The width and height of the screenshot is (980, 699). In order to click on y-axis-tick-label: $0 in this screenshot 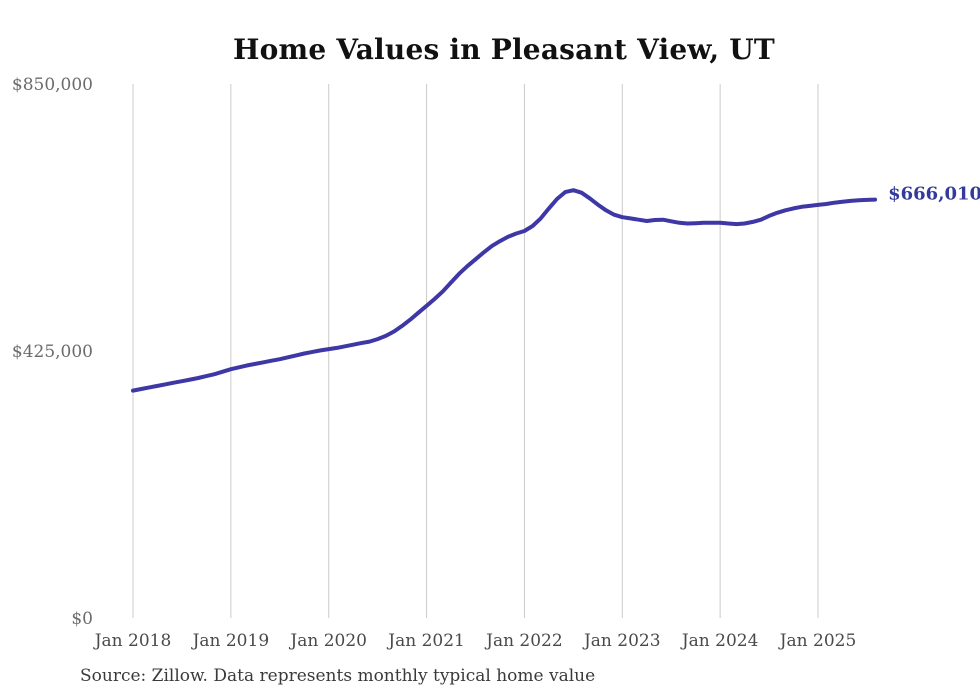, I will do `click(82, 619)`.